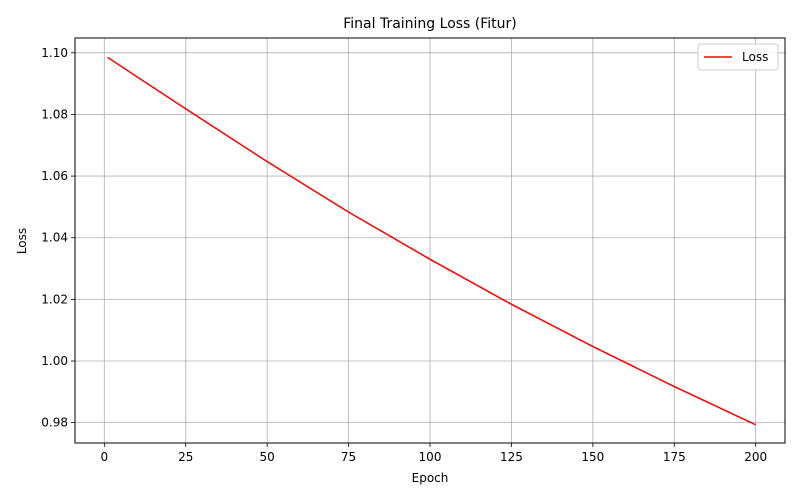  What do you see at coordinates (54, 53) in the screenshot?
I see `y-tick-label: 1.10` at bounding box center [54, 53].